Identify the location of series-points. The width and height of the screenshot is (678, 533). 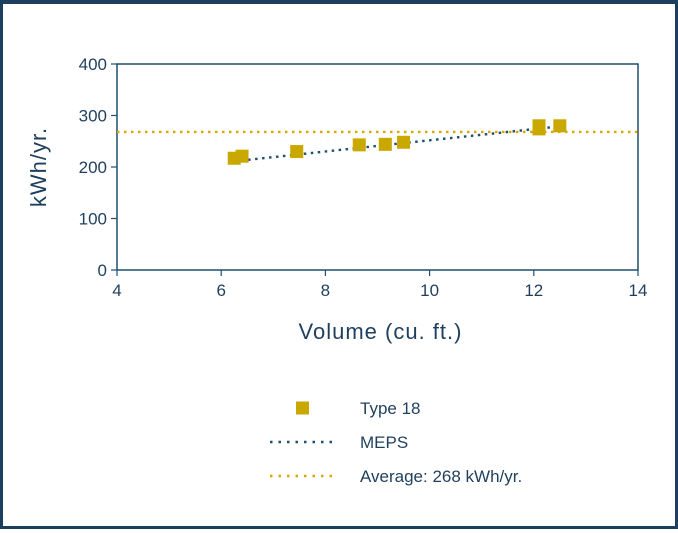
(397, 142).